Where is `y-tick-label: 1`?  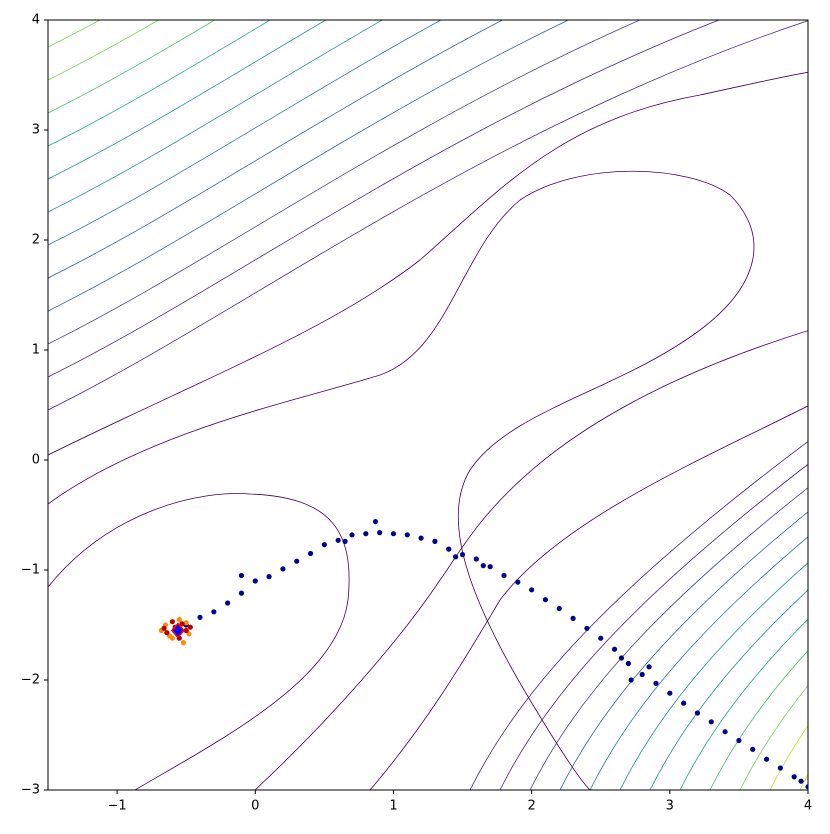 y-tick-label: 1 is located at coordinates (36, 350).